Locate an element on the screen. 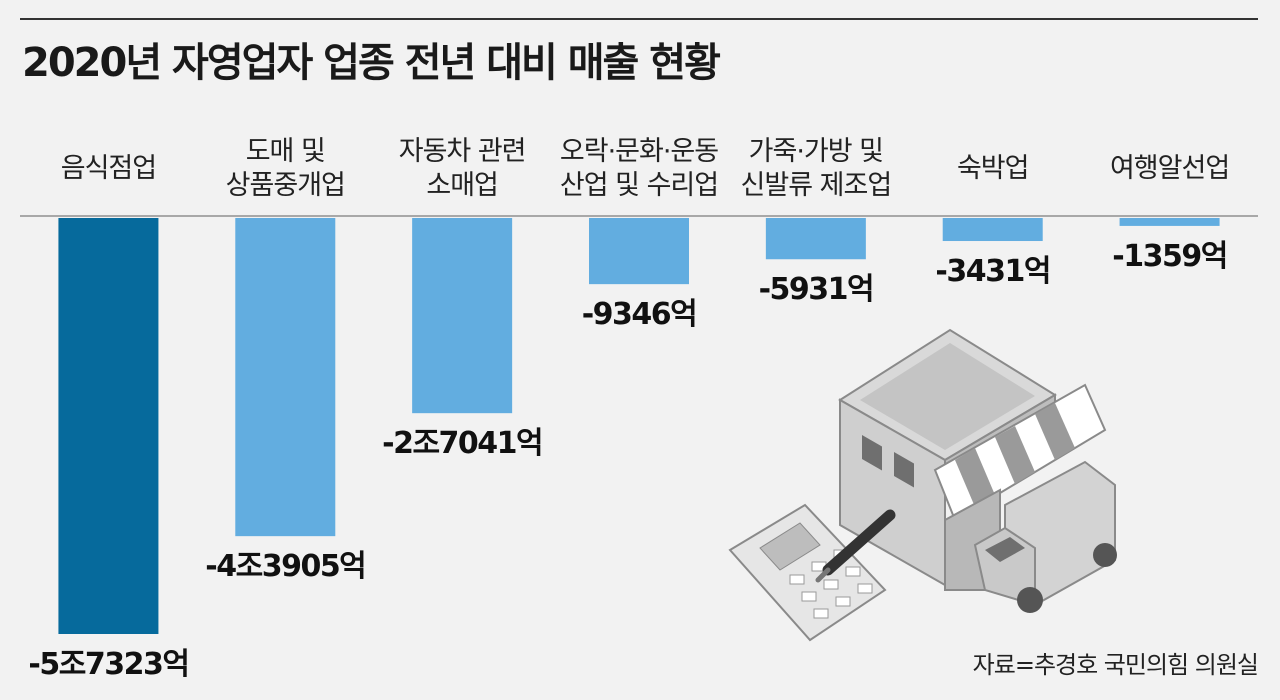 The image size is (1280, 700). category-label-4-line-0: 가죽·가방 및 is located at coordinates (816, 151).